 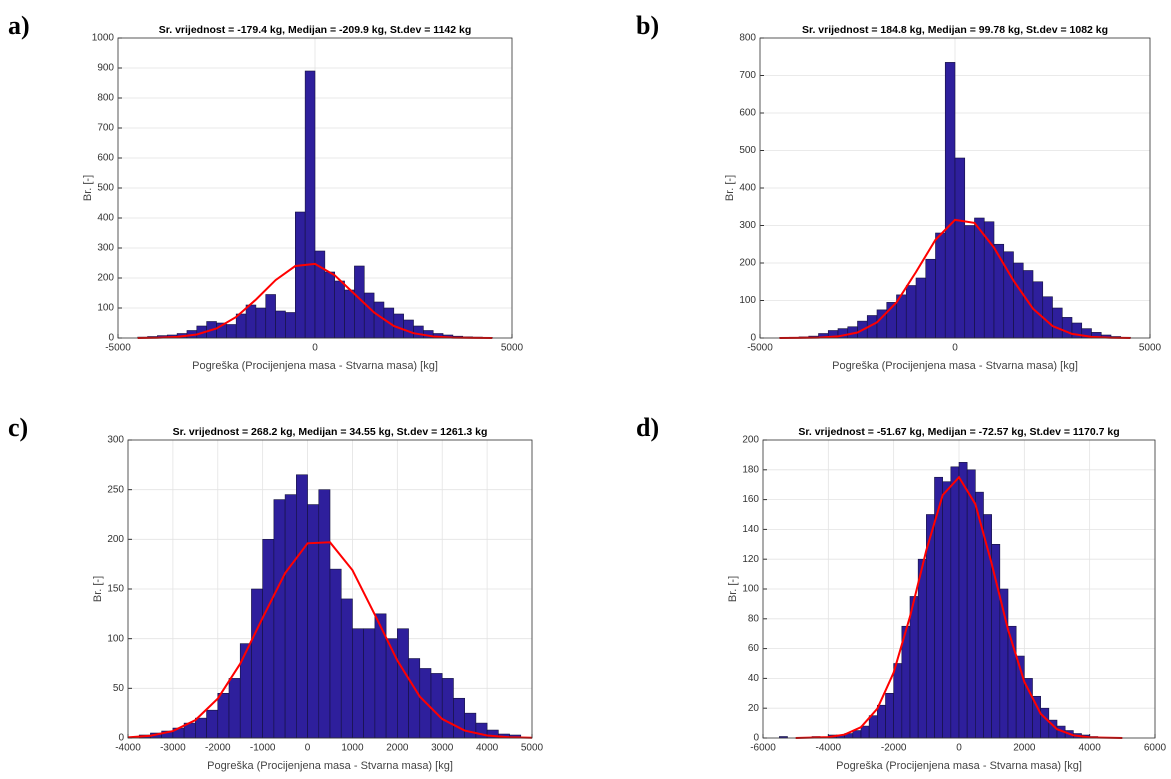 What do you see at coordinates (263, 748) in the screenshot?
I see `x-tick-label: -1000` at bounding box center [263, 748].